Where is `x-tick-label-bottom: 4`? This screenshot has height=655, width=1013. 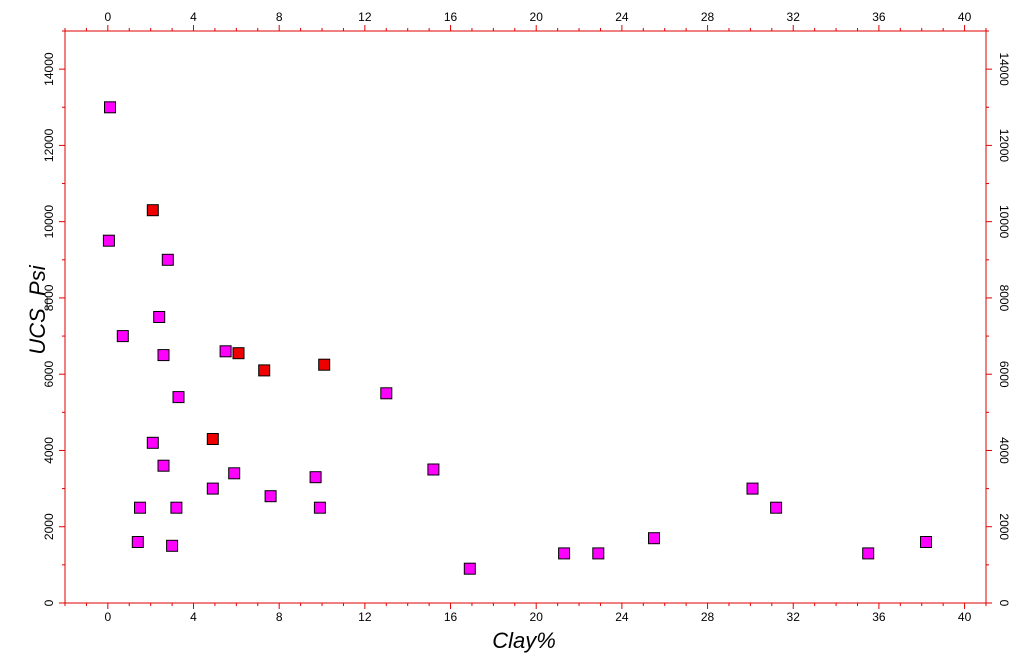
x-tick-label-bottom: 4 is located at coordinates (193, 617).